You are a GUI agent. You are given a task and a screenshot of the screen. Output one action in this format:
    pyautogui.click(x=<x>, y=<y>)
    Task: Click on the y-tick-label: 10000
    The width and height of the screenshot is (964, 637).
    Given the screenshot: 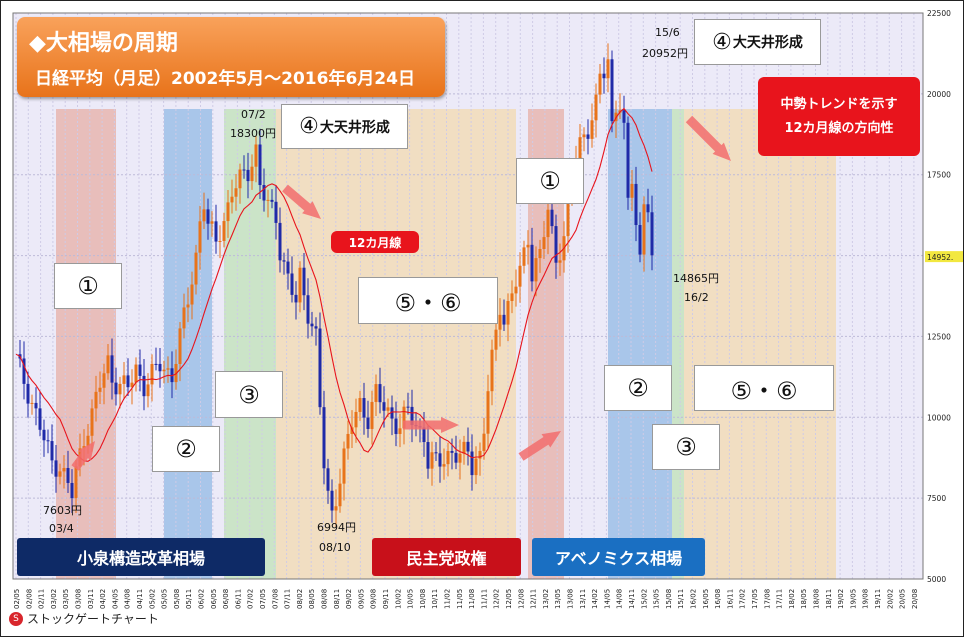 What is the action you would take?
    pyautogui.click(x=939, y=417)
    